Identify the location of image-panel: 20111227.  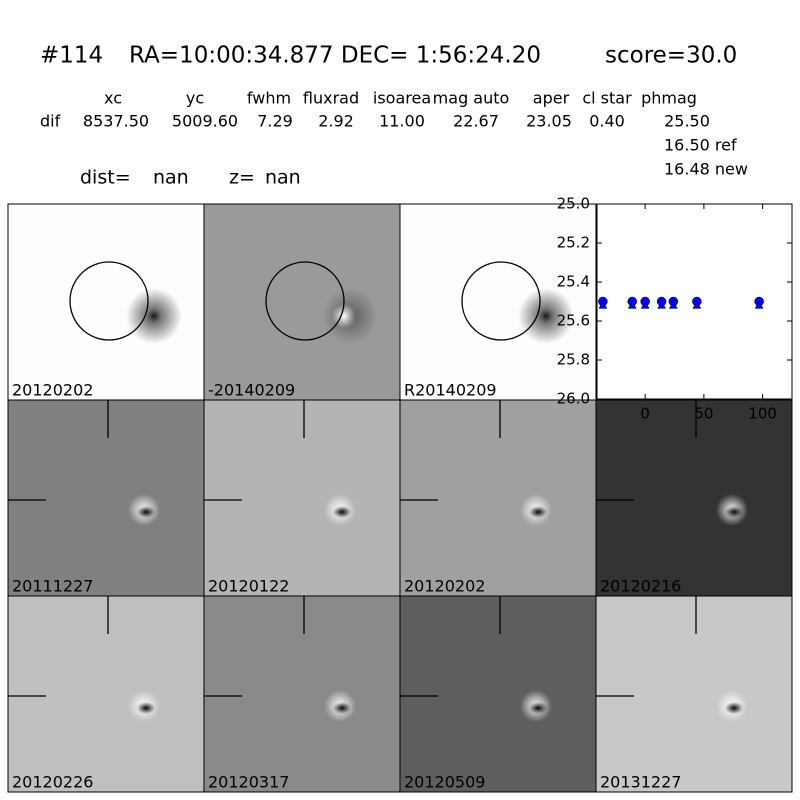
(106, 498).